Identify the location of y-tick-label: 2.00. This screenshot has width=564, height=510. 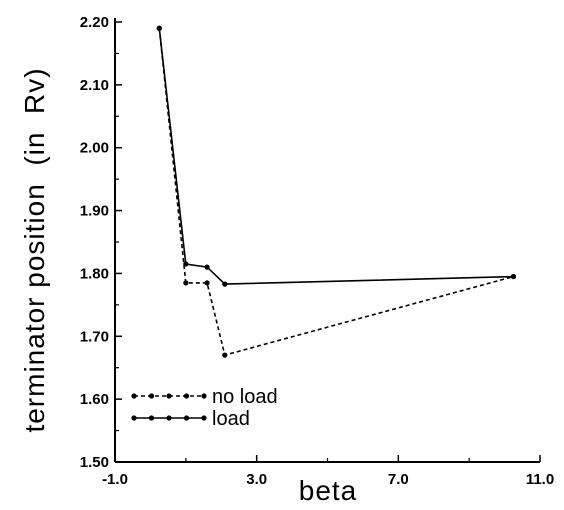
(94, 148).